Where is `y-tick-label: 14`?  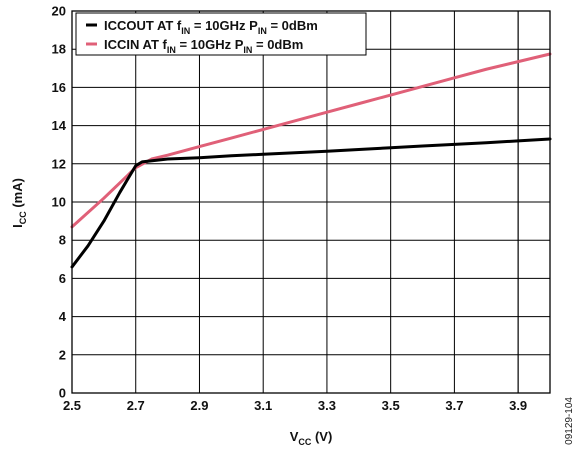 y-tick-label: 14 is located at coordinates (59, 125).